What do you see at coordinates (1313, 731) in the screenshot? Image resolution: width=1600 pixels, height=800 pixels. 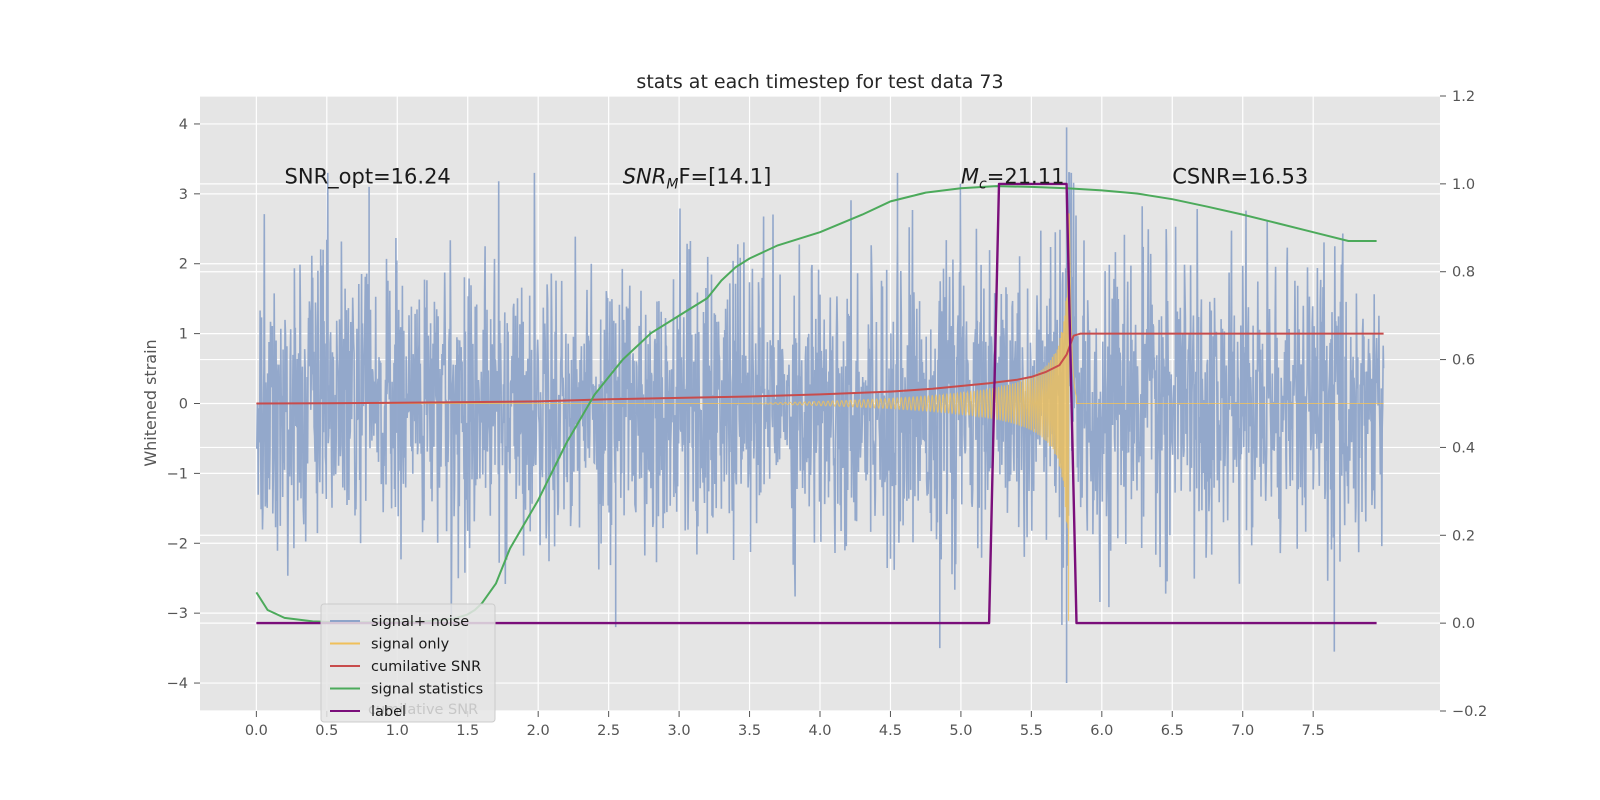 I see `x-tick-label: 7.5` at bounding box center [1313, 731].